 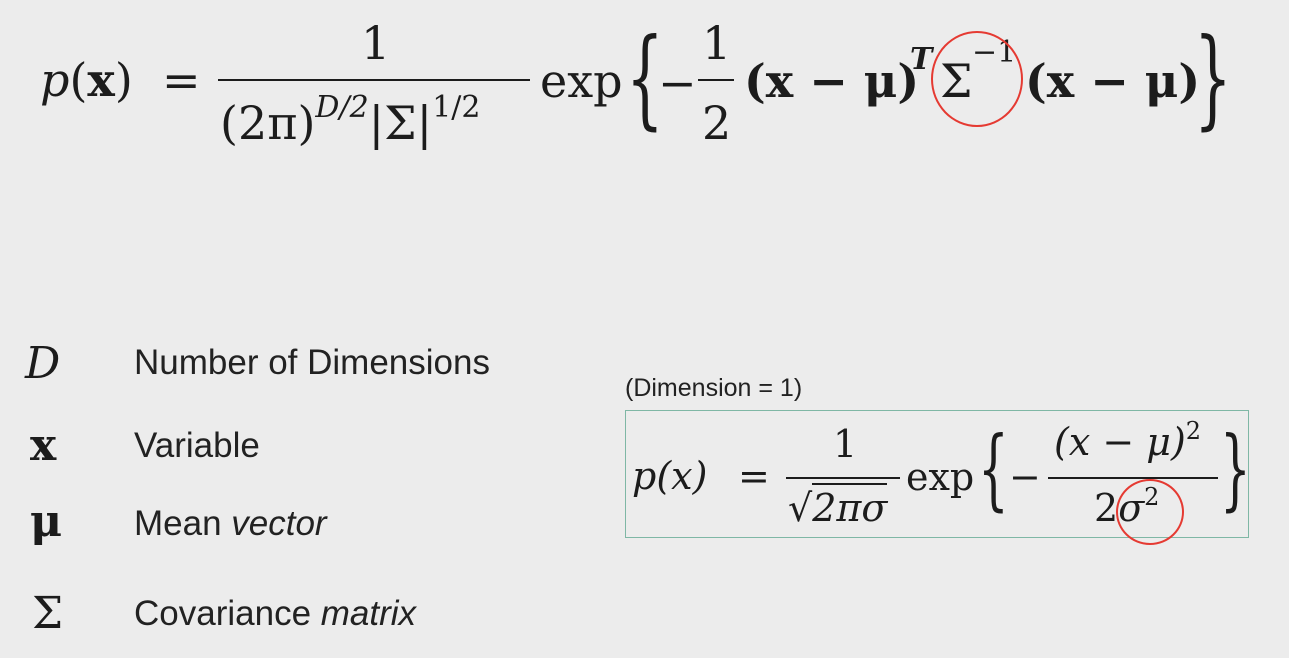 I want to click on univariate-gaussian-box: p(x) = 1 √2πσ exp { − (x − μ)2 2σ2 }, so click(x=938, y=477).